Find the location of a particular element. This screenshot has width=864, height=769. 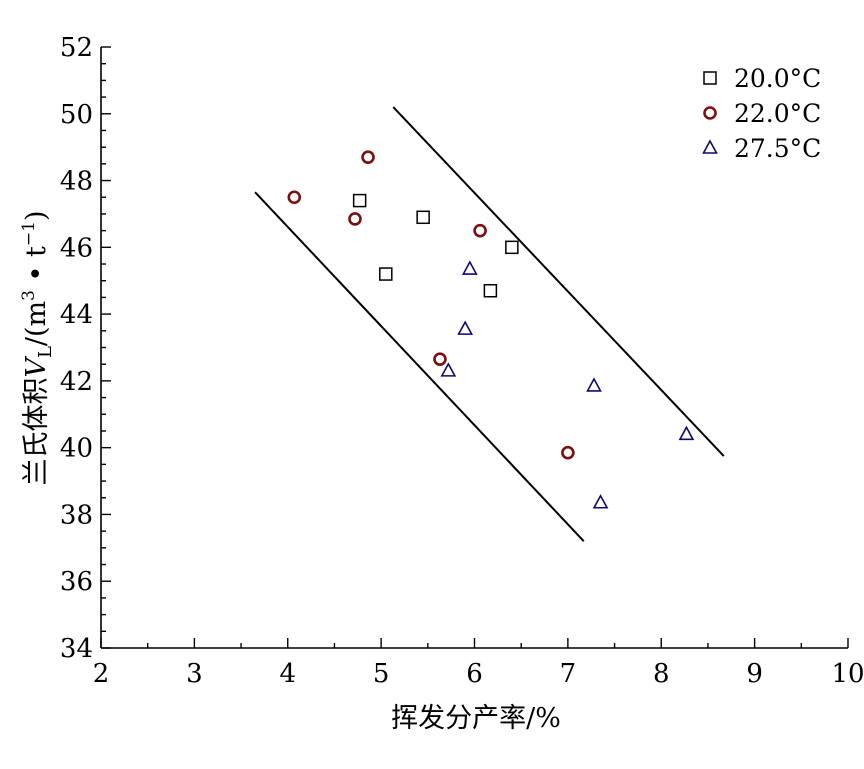

x-tick-label: 10 is located at coordinates (847, 674).